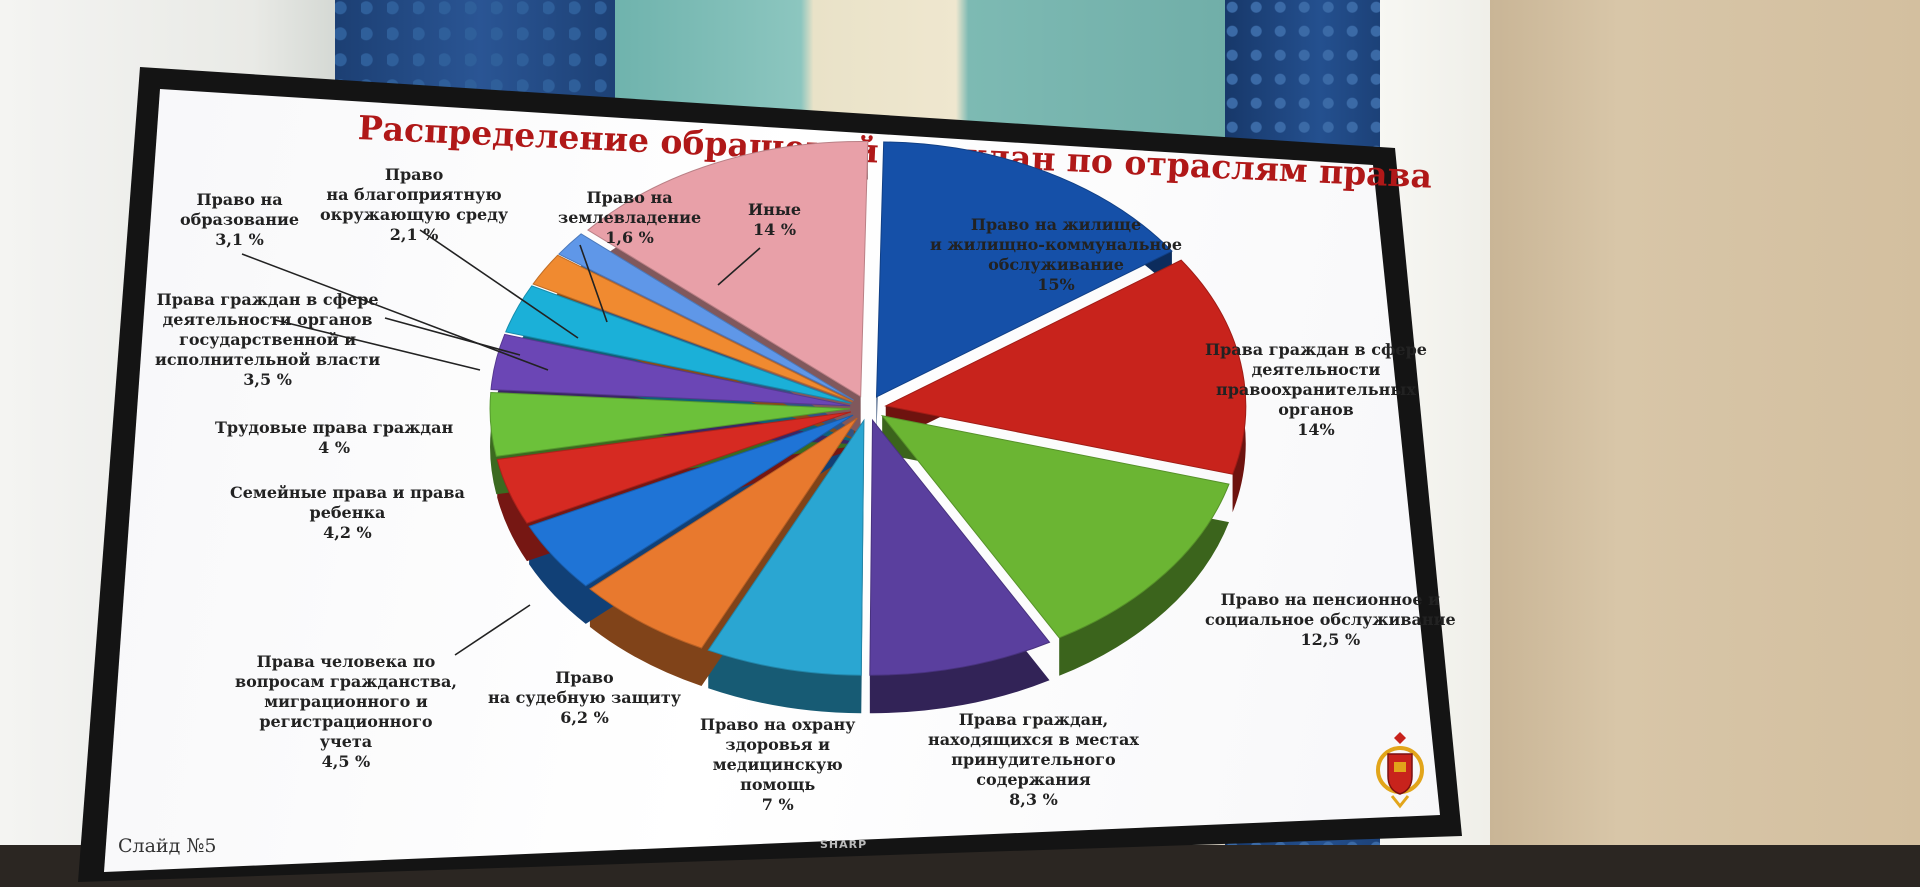  I want to click on coat-of-arms-emblem, so click(1400, 770).